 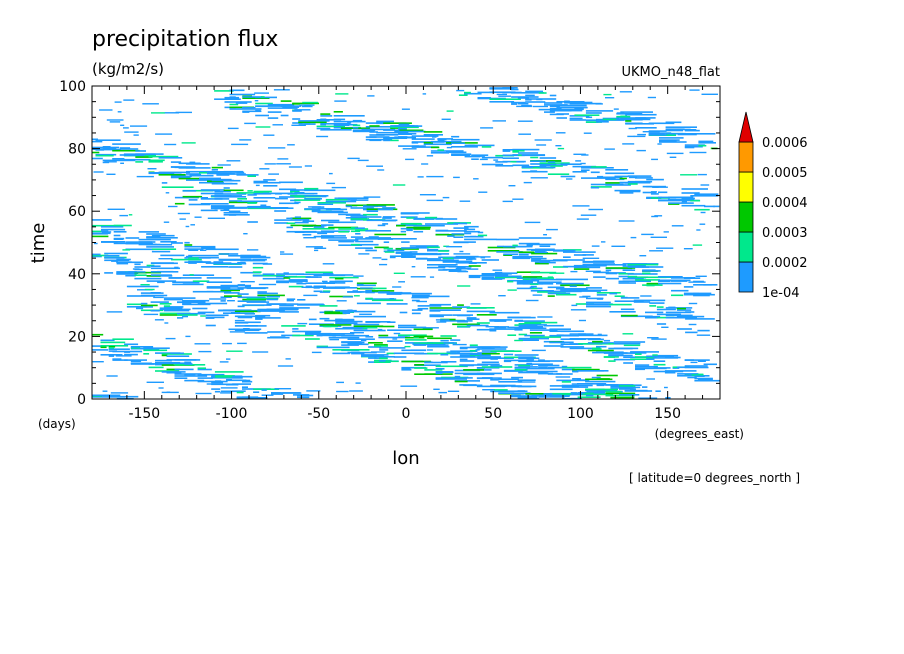 I want to click on y-tick-label: 20, so click(x=77, y=337).